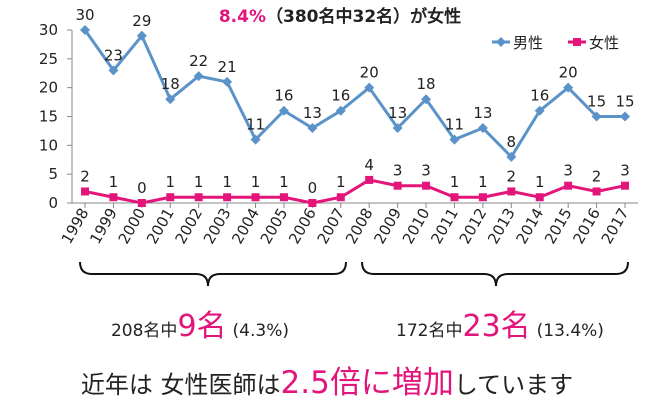 Image resolution: width=655 pixels, height=410 pixels. What do you see at coordinates (528, 43) in the screenshot?
I see `legend-male-label: 男性` at bounding box center [528, 43].